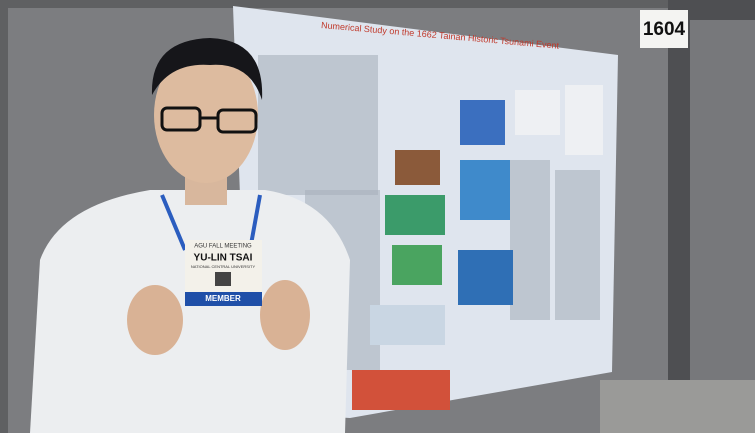 Image resolution: width=755 pixels, height=433 pixels. I want to click on number-card, so click(664, 29).